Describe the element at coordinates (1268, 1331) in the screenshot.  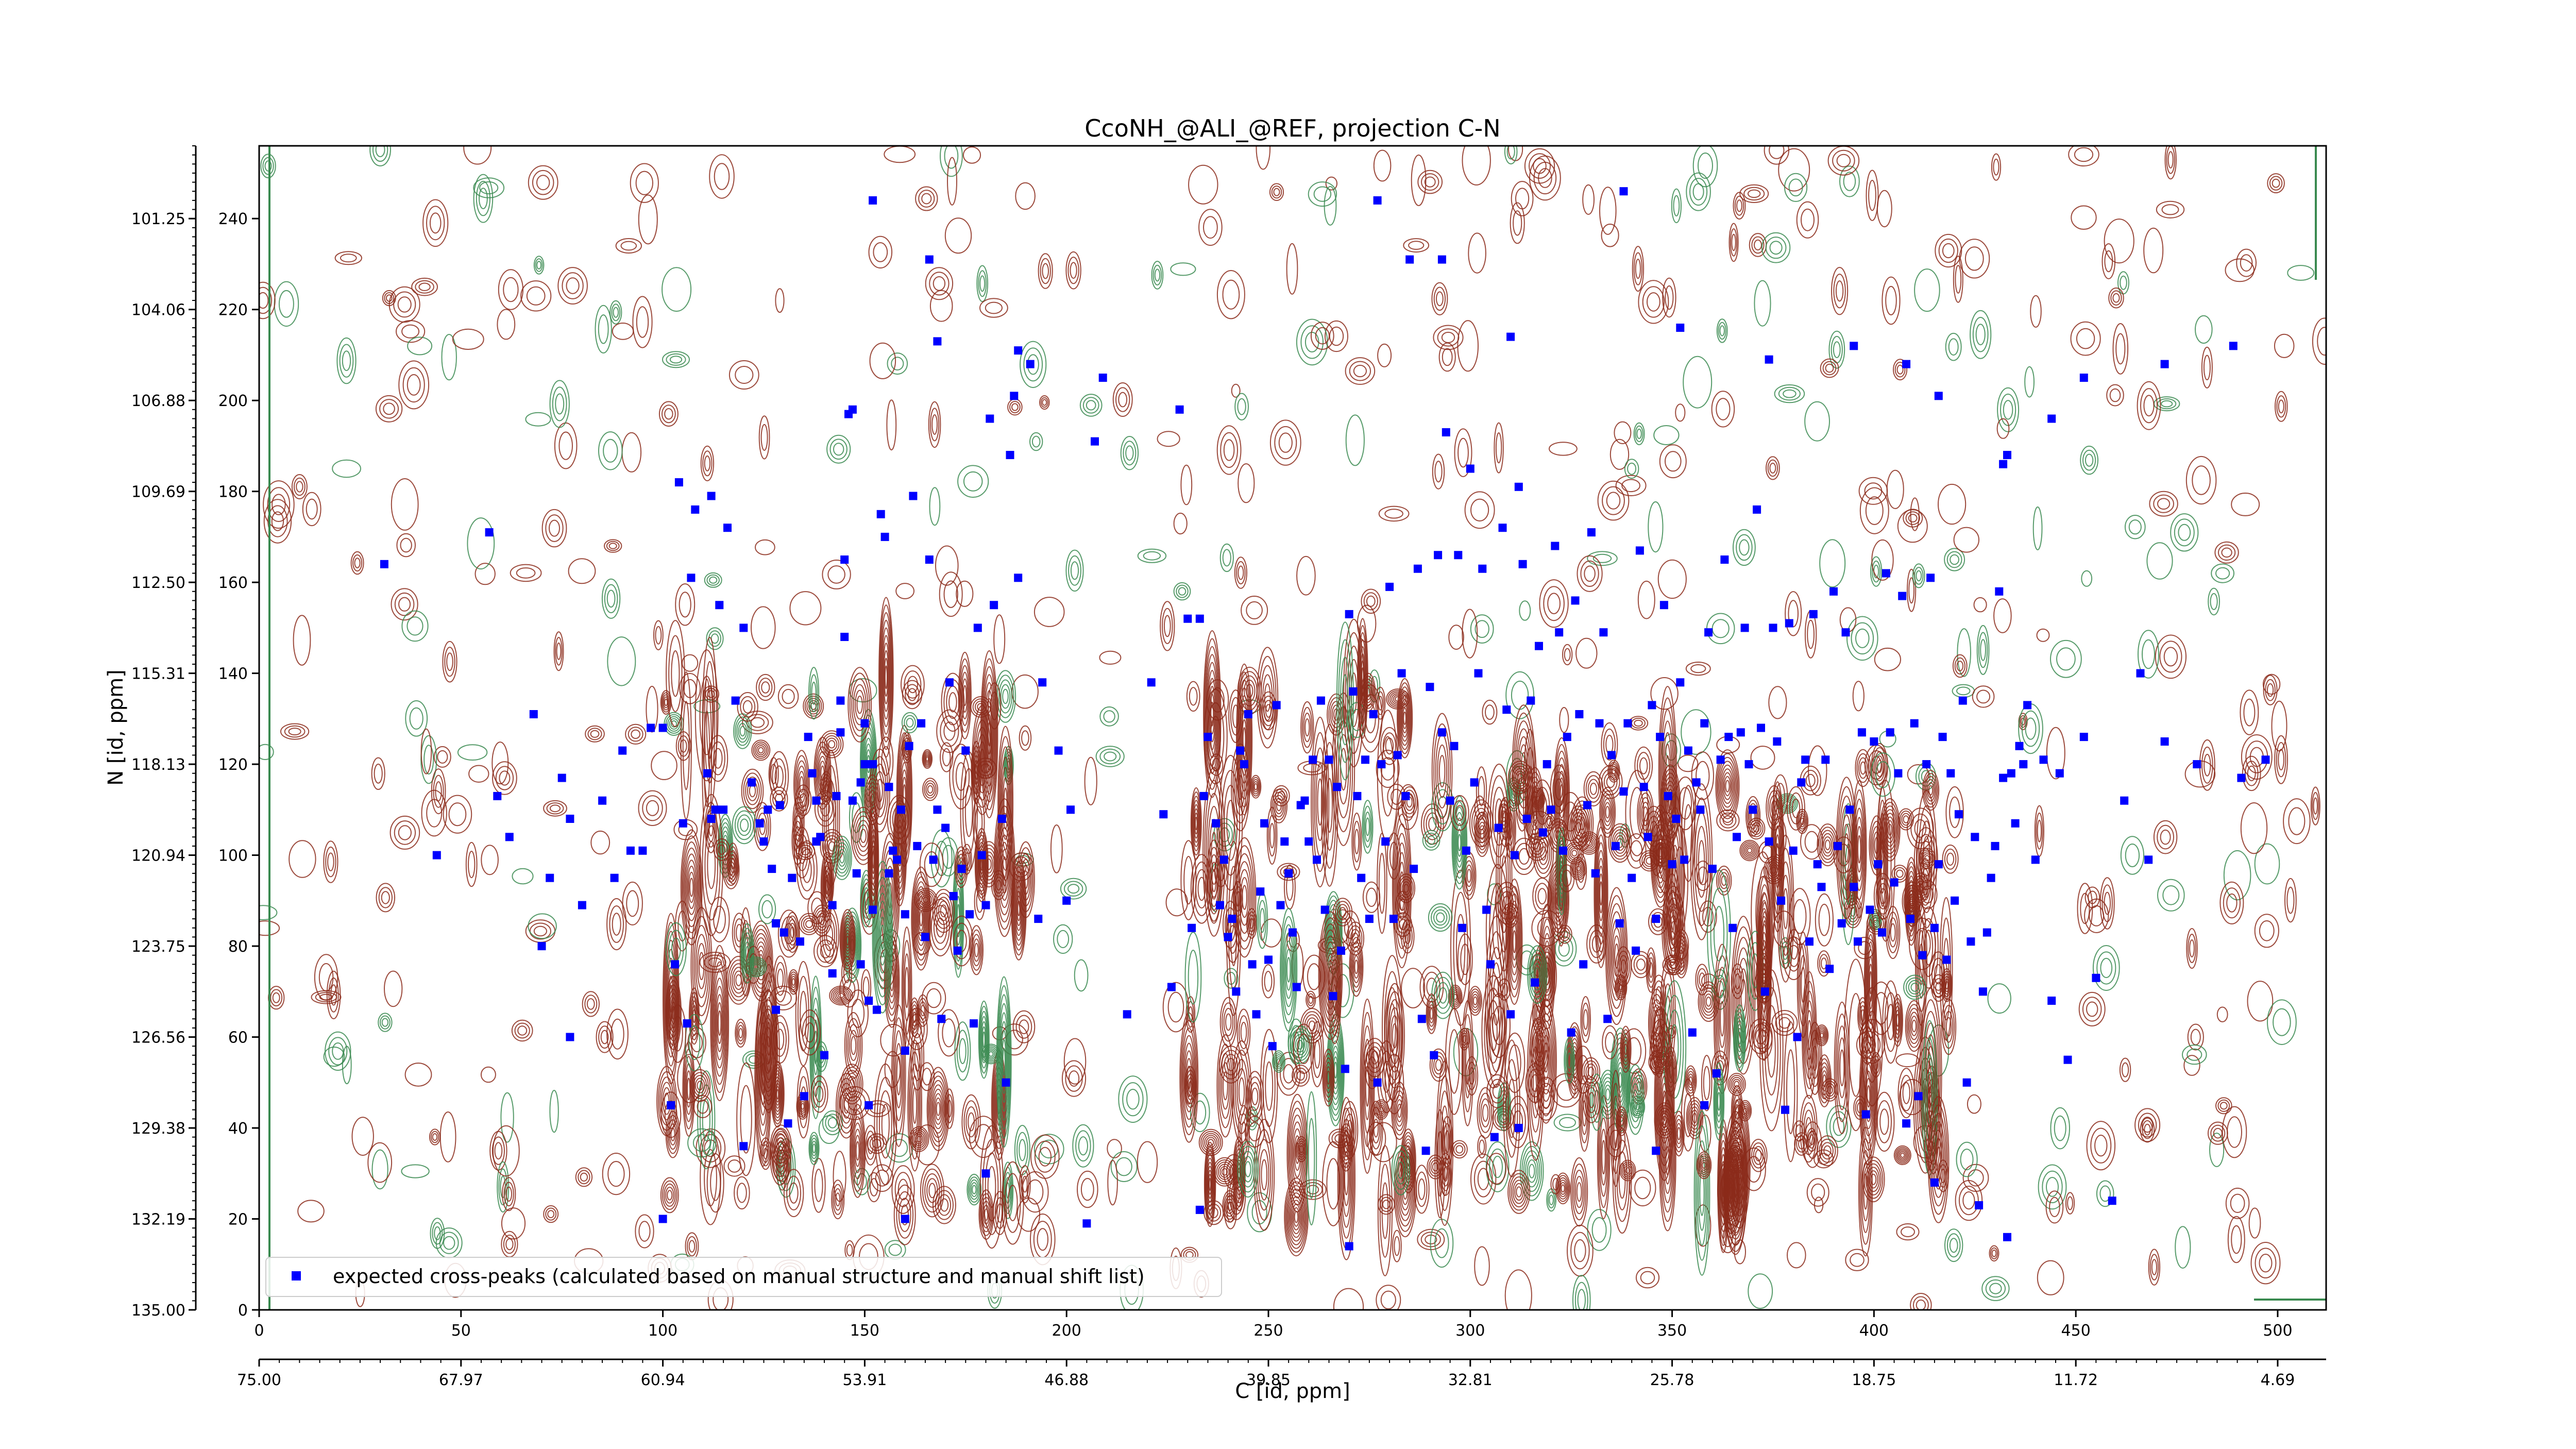
I see `x-index-tick-label: 250` at that location.